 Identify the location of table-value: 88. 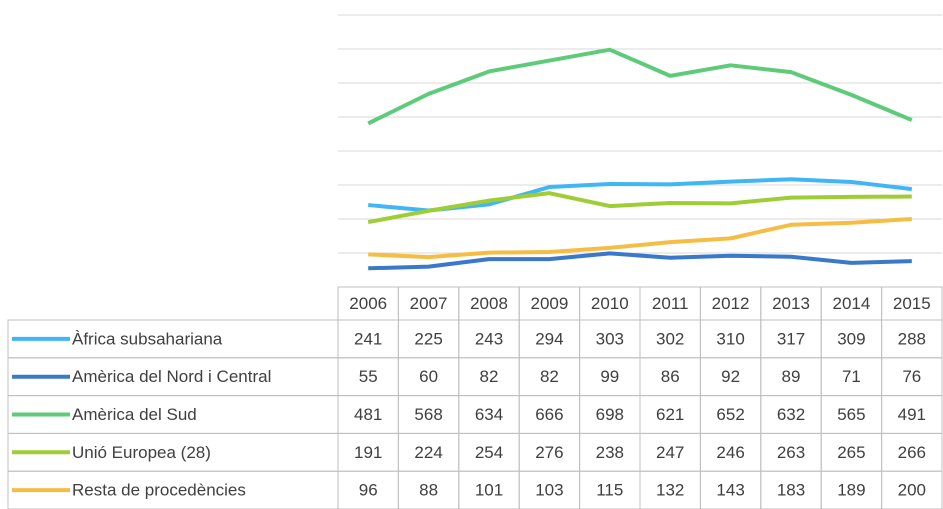
(428, 490).